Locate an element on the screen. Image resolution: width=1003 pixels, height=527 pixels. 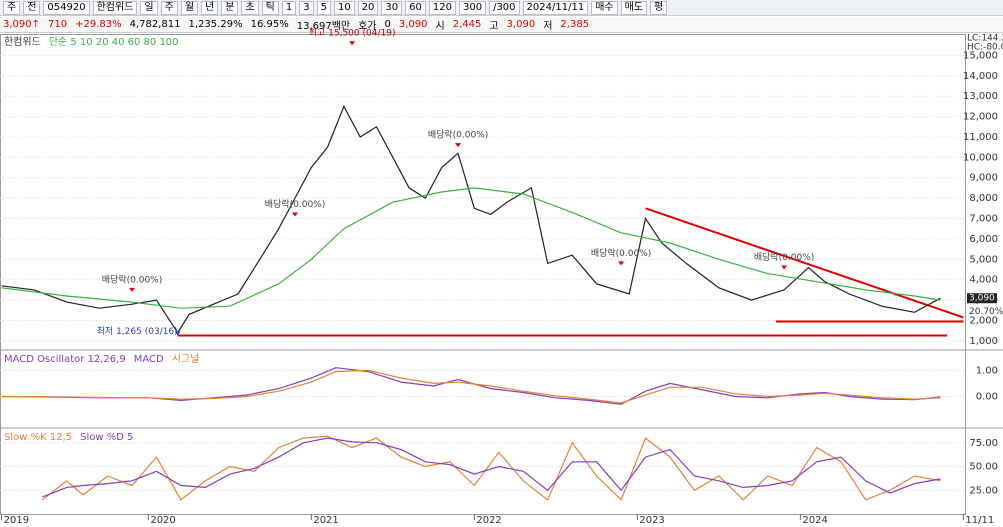
x-tick-label: 2022 is located at coordinates (488, 520).